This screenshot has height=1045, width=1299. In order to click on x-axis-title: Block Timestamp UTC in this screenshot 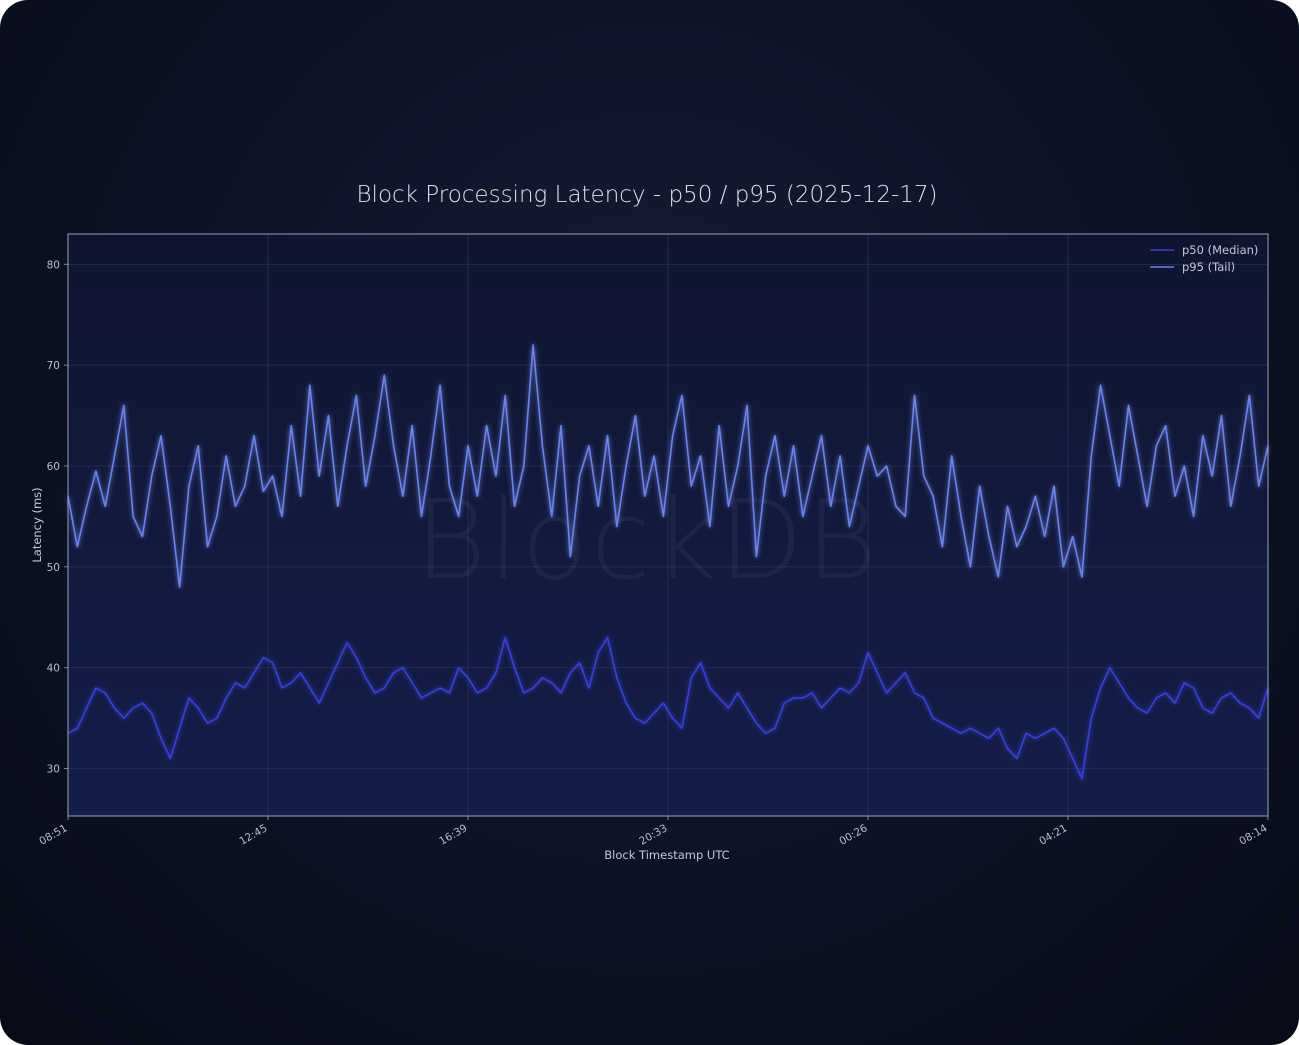, I will do `click(666, 855)`.